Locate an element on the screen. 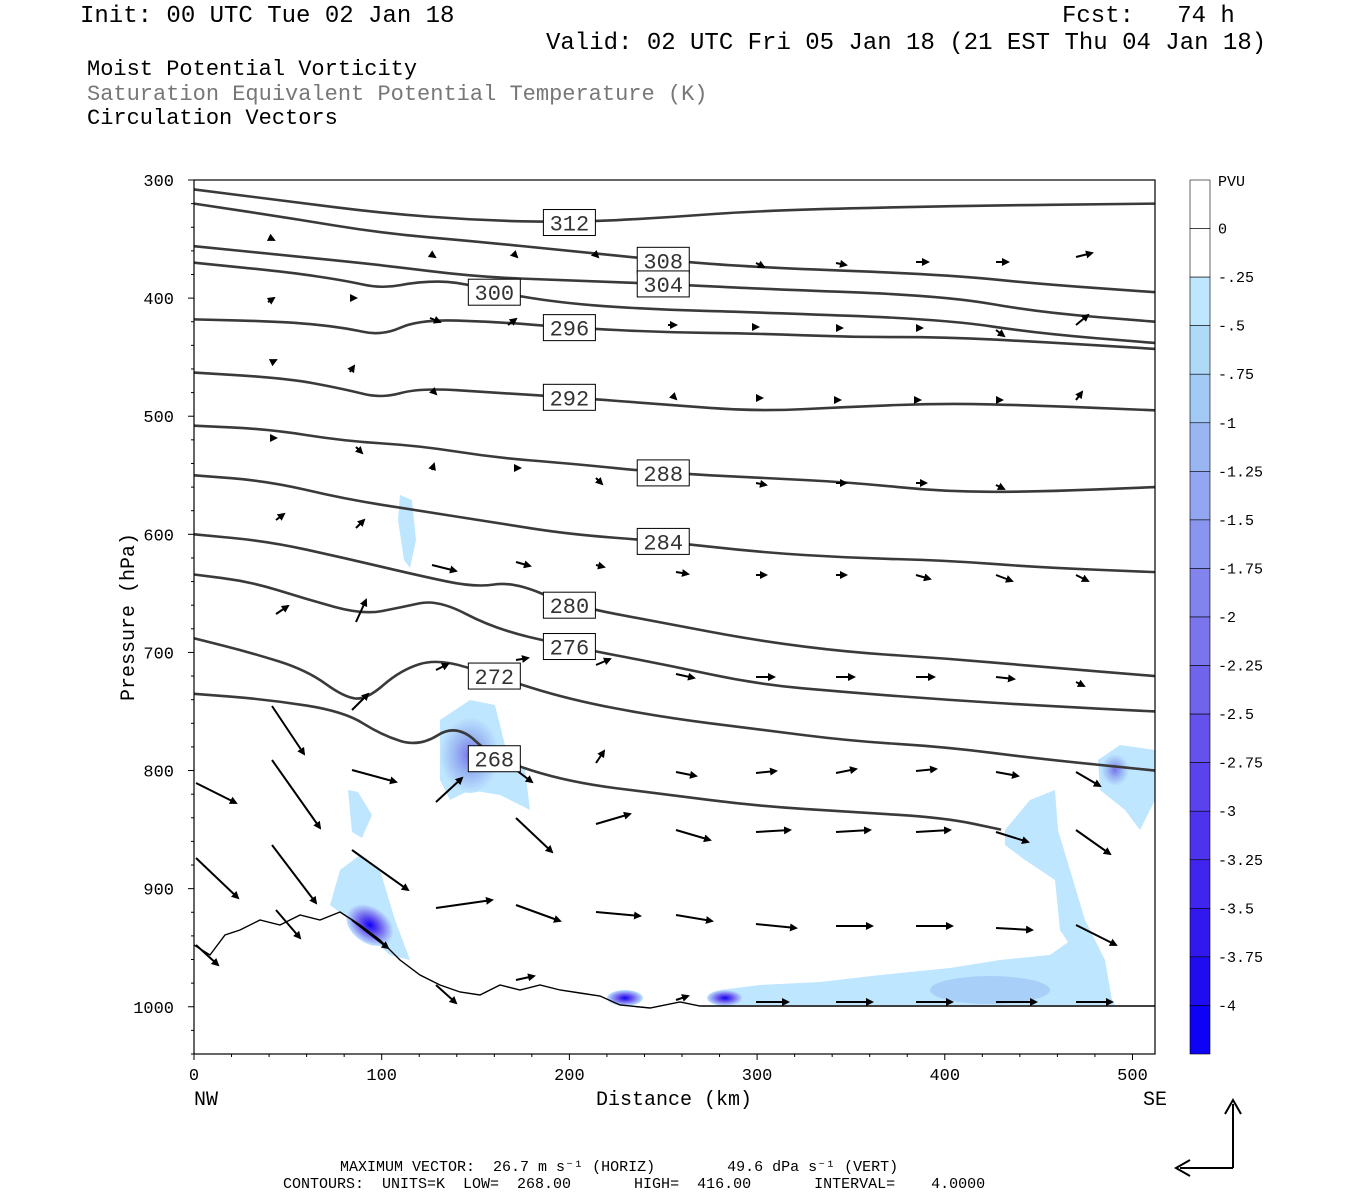 The image size is (1350, 1200). y-tick-label: 300 is located at coordinates (158, 182).